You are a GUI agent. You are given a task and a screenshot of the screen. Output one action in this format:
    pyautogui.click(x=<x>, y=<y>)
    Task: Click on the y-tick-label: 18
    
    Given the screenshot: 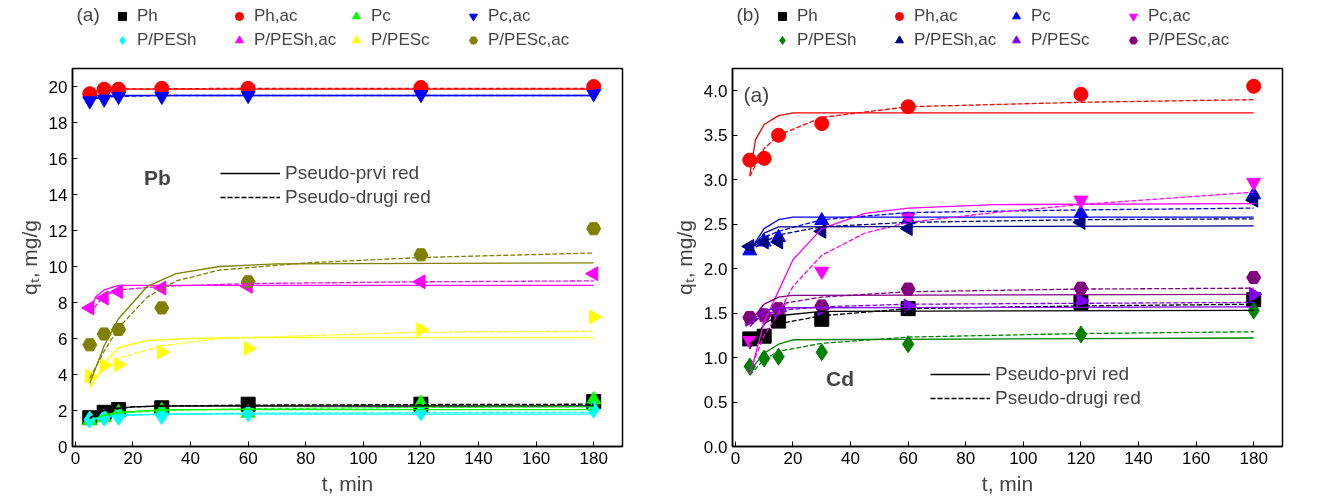 What is the action you would take?
    pyautogui.click(x=58, y=123)
    